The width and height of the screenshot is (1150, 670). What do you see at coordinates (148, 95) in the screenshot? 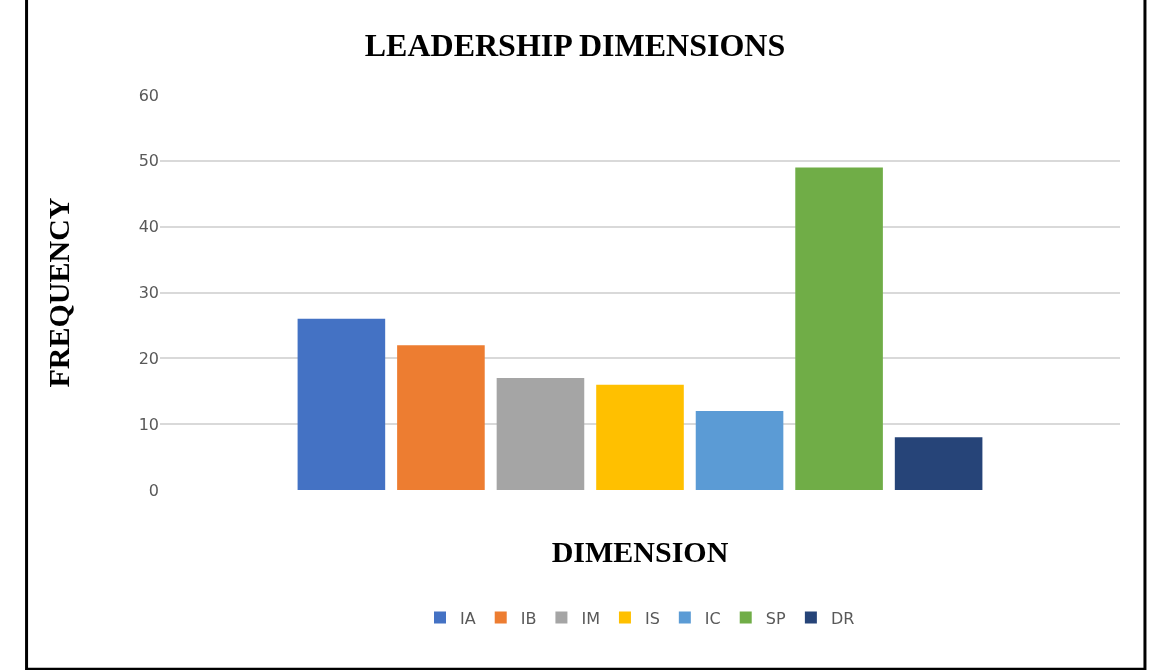
I see `y-tick-label: 60` at bounding box center [148, 95].